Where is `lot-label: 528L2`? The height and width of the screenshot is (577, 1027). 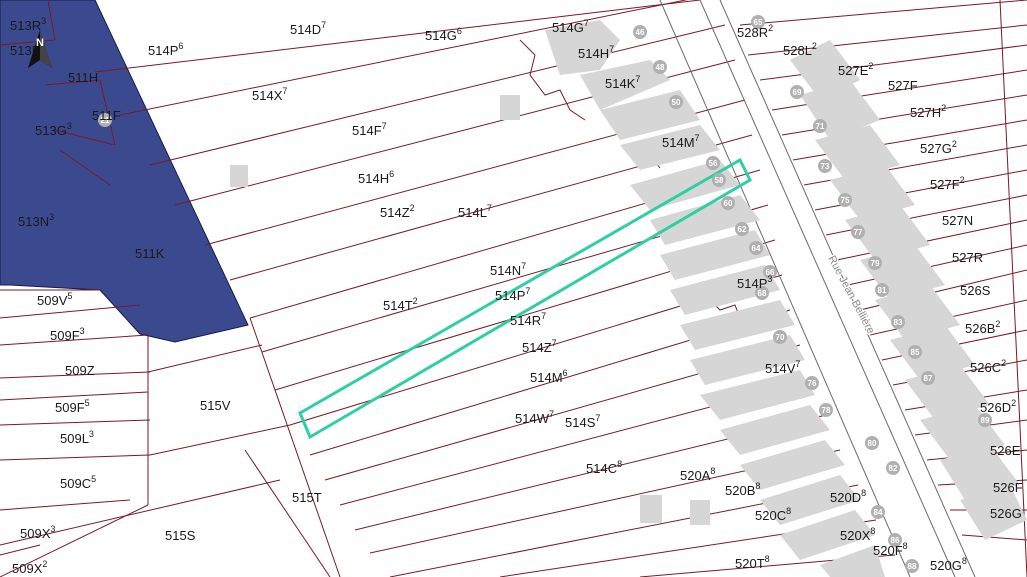 lot-label: 528L2 is located at coordinates (800, 49).